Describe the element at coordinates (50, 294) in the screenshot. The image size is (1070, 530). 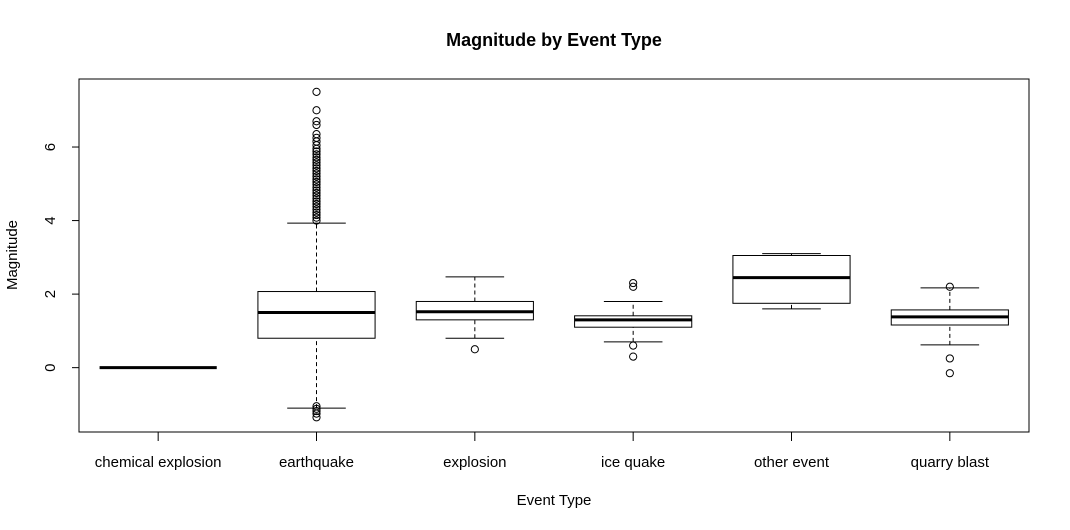
I see `y-tick-label: 2` at that location.